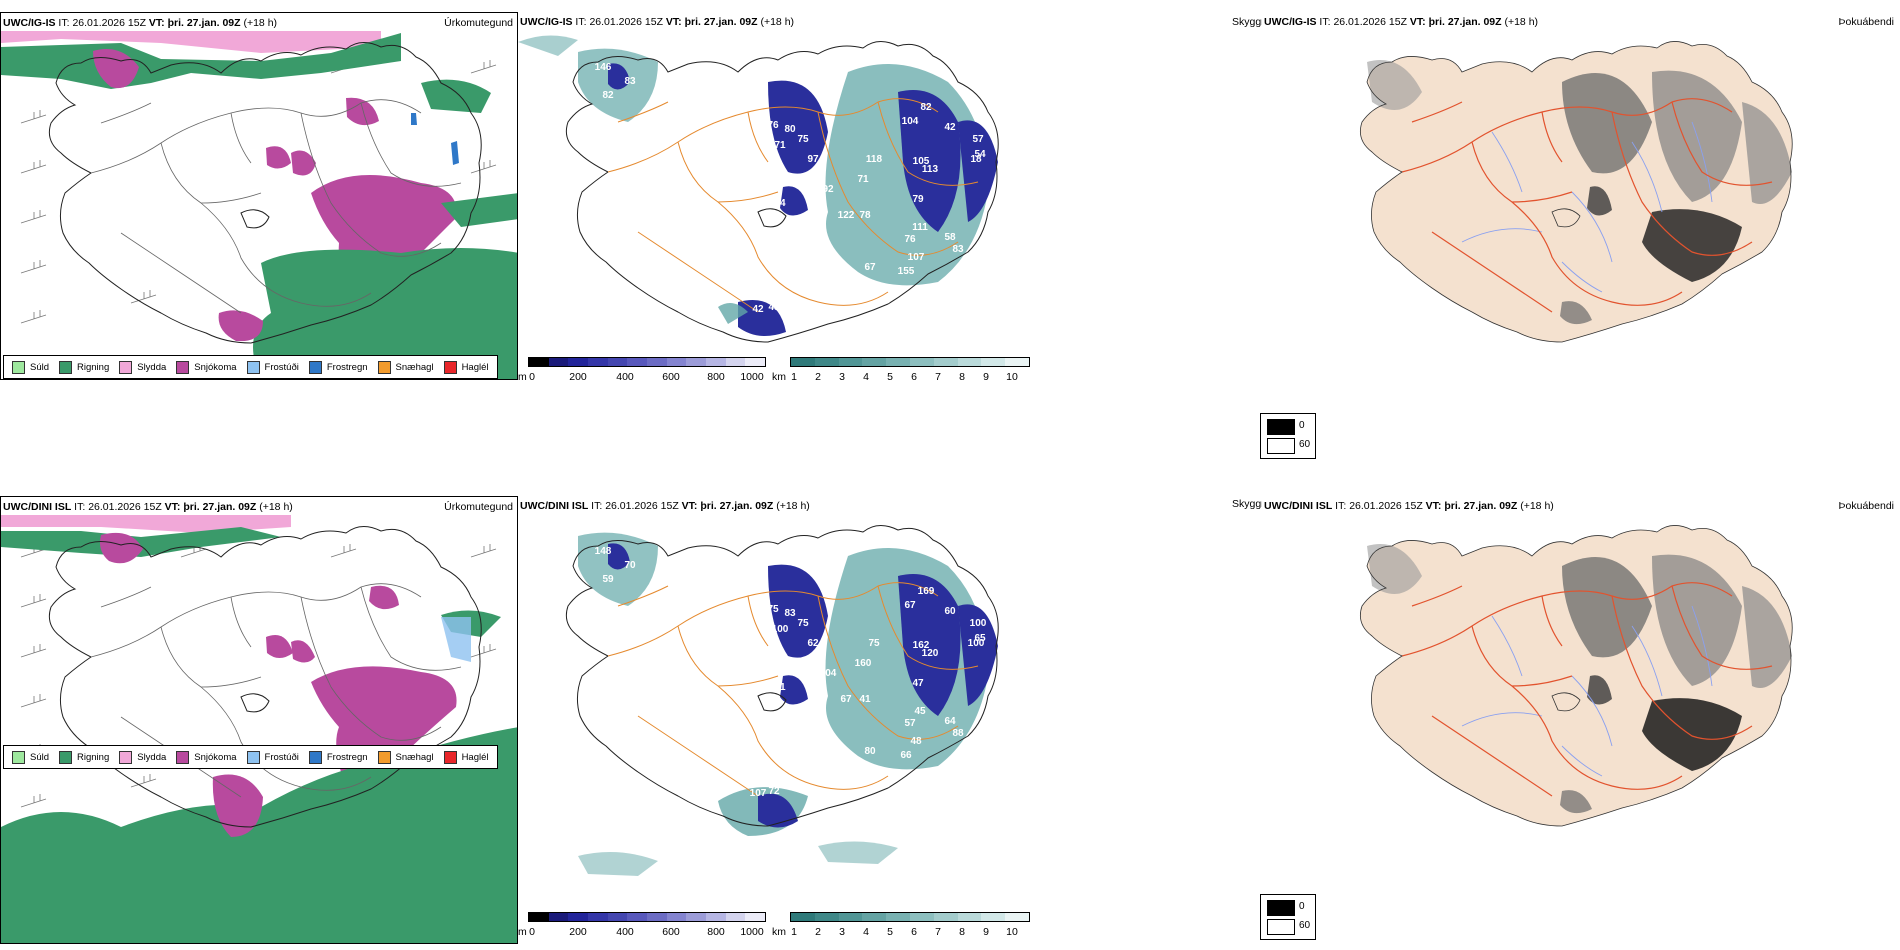 This screenshot has height=950, width=1900. What do you see at coordinates (774, 791) in the screenshot?
I see `visibility-value-label: 72` at bounding box center [774, 791].